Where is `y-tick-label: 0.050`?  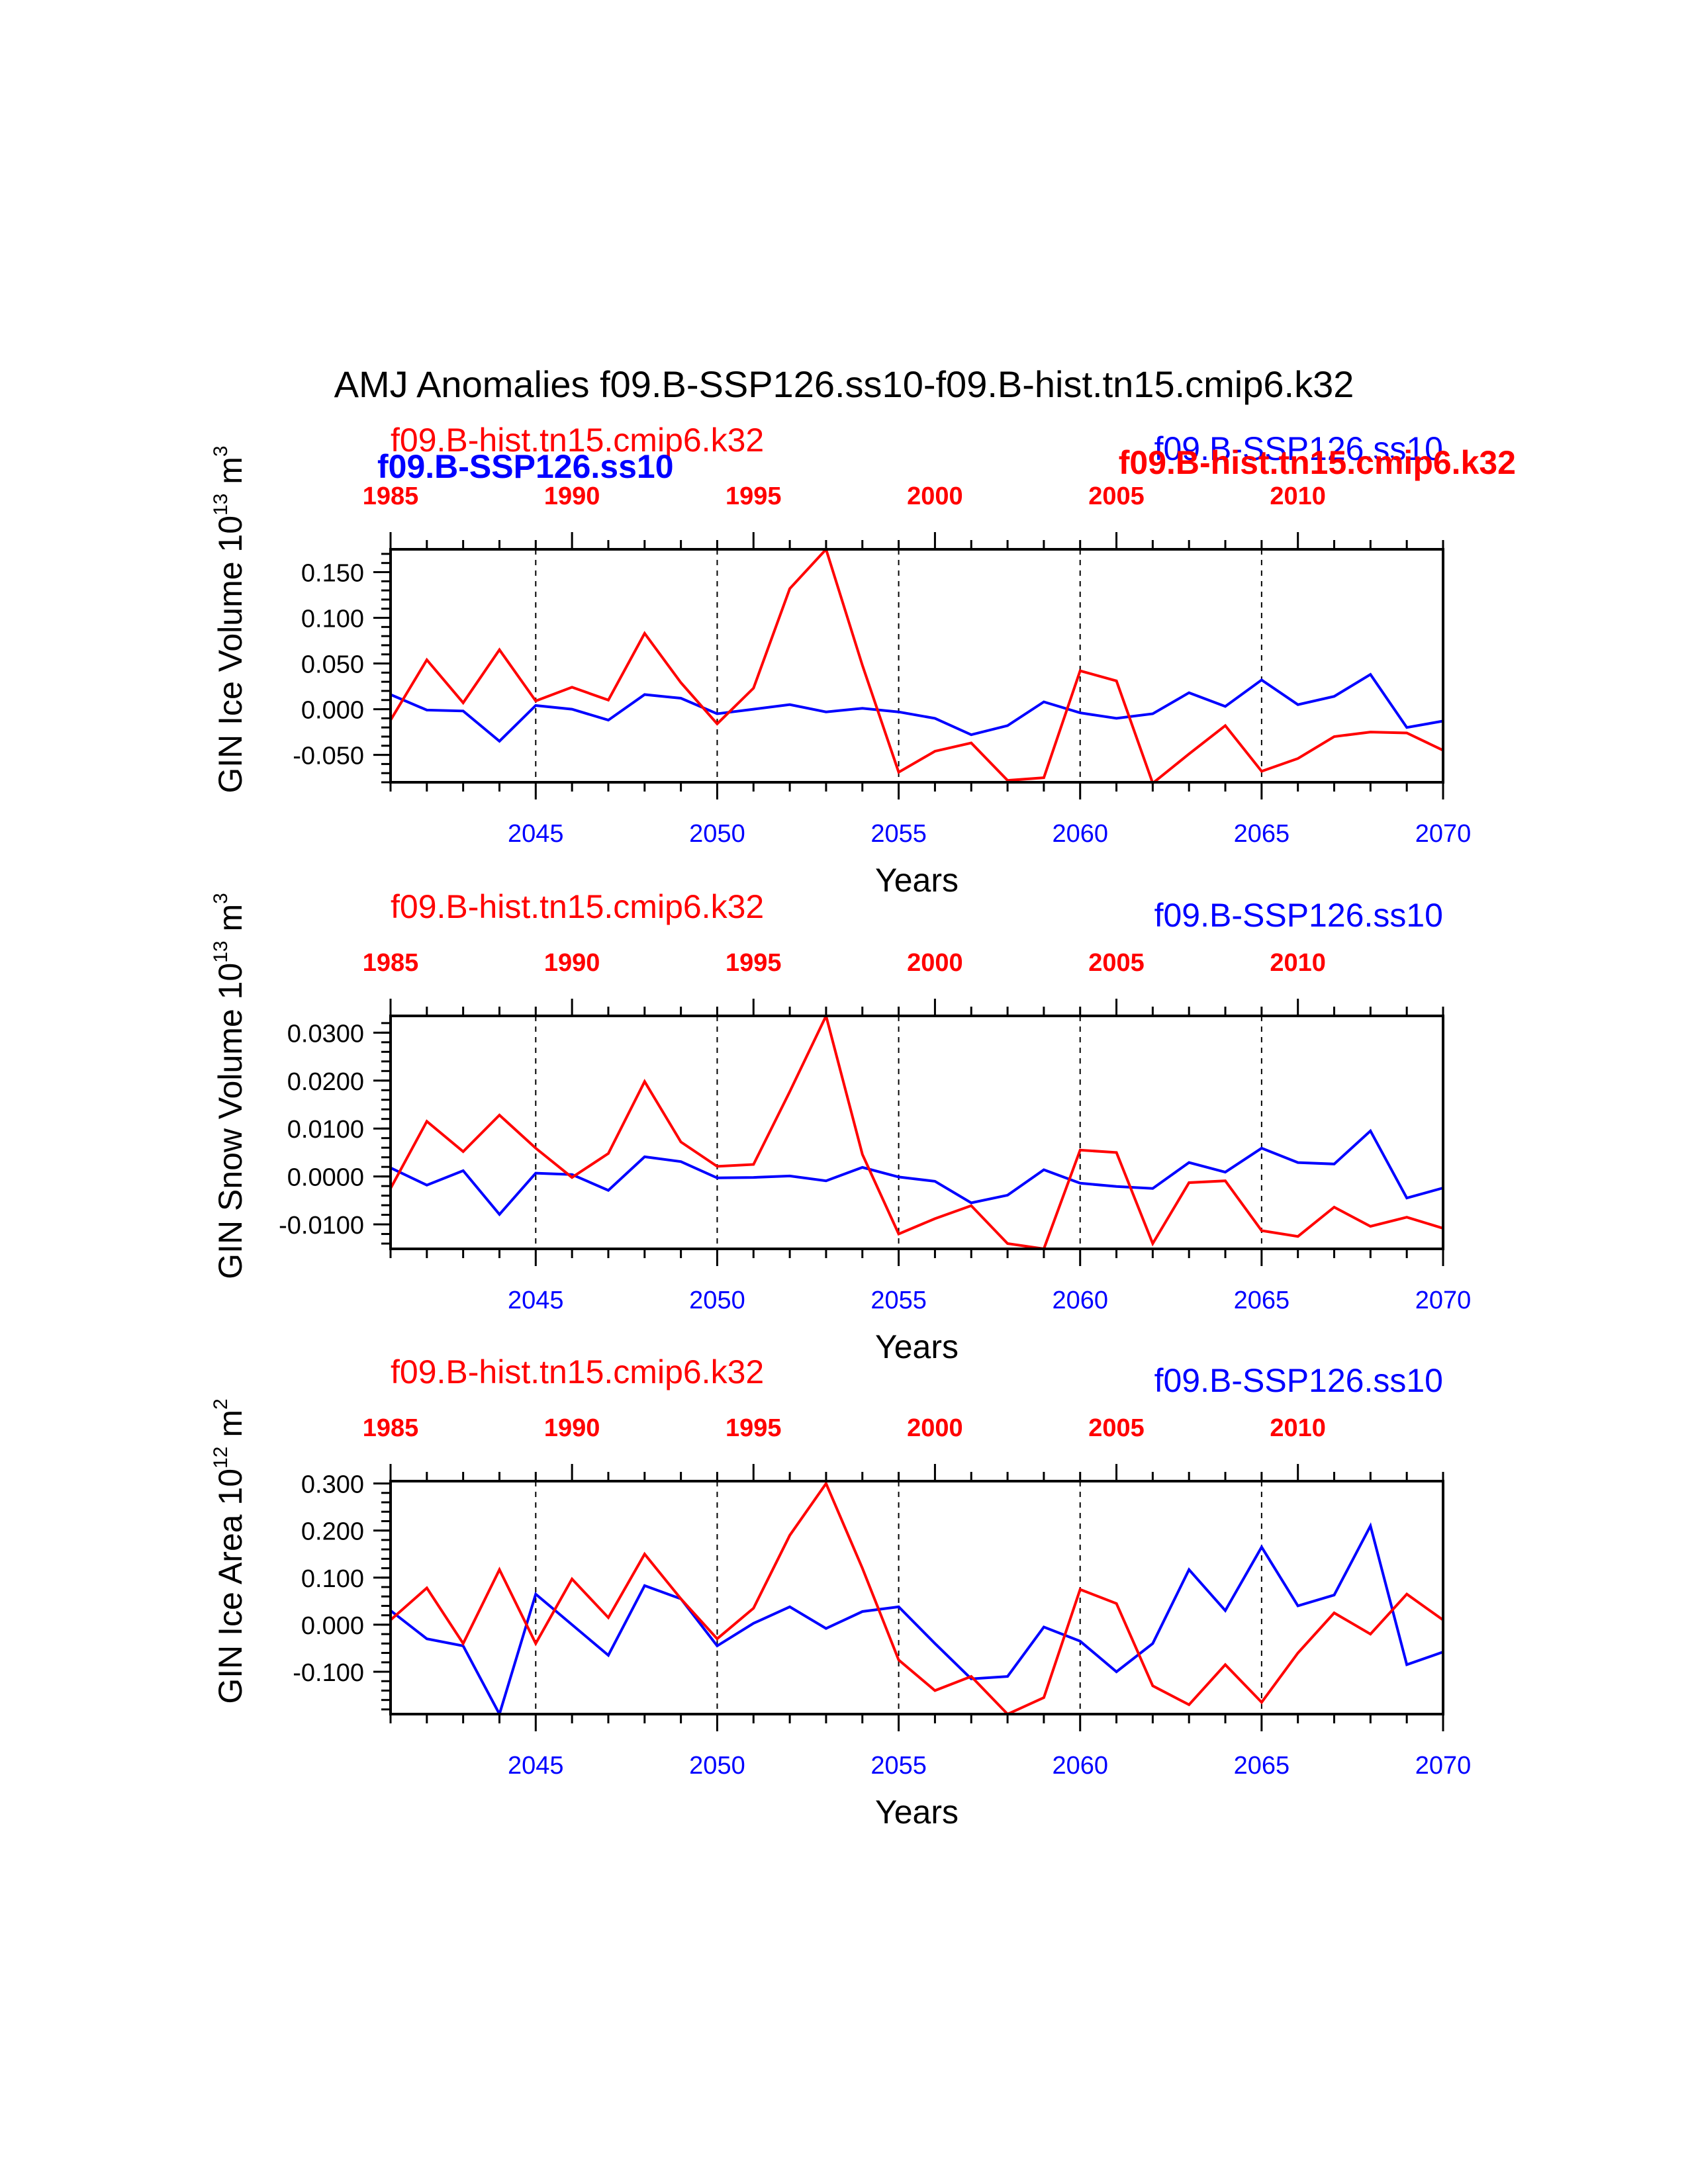 y-tick-label: 0.050 is located at coordinates (332, 665).